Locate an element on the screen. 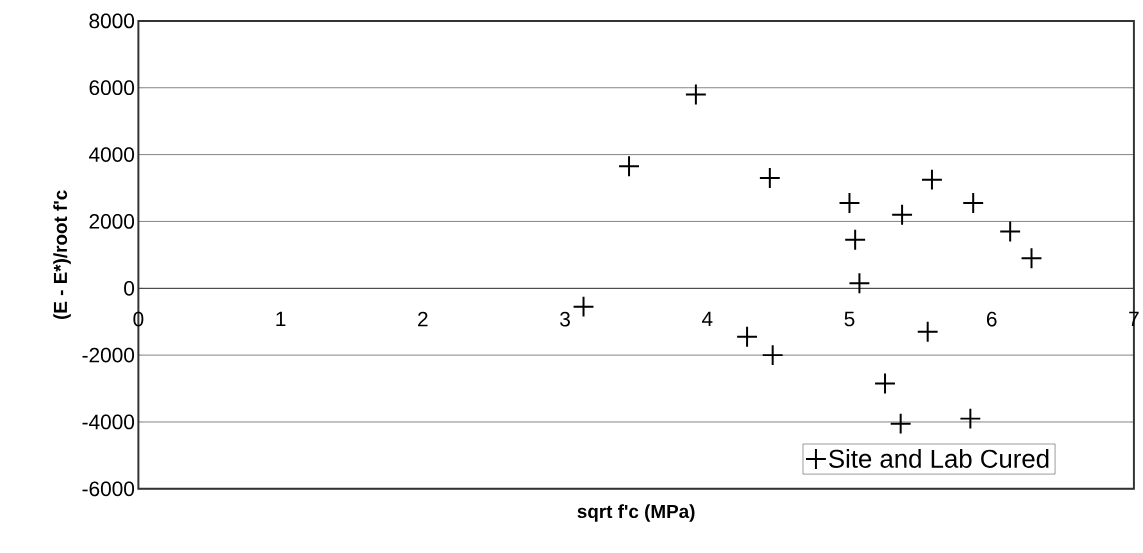  y-tick-label: 8000 is located at coordinates (112, 21).